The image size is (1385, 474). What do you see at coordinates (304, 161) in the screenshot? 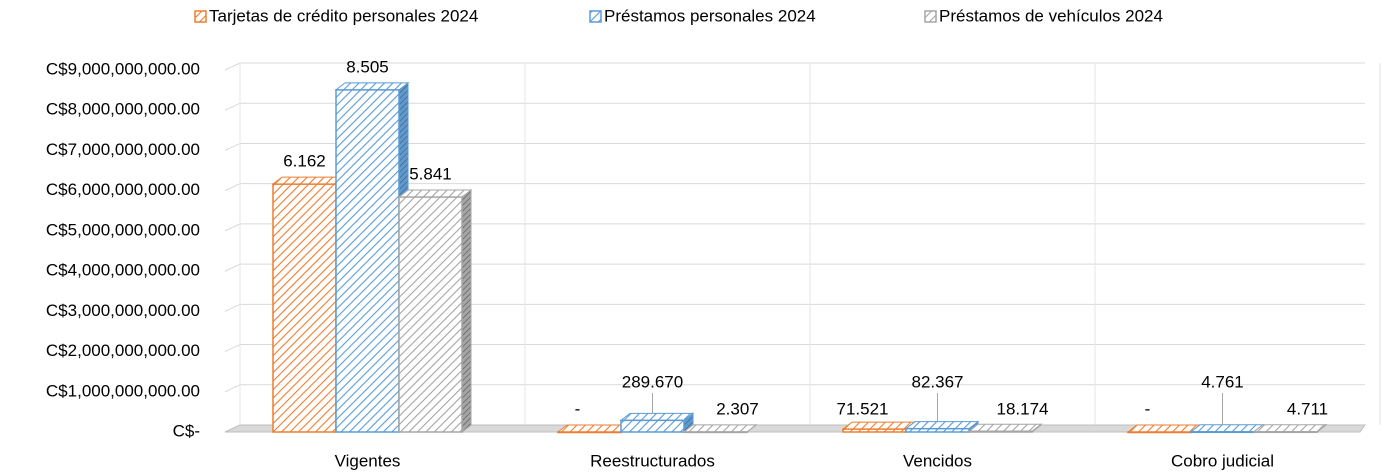
I see `data-label: 6.162` at bounding box center [304, 161].